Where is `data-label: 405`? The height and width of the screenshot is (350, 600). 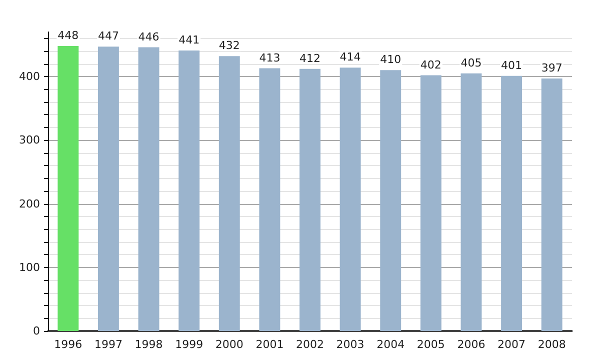 data-label: 405 is located at coordinates (471, 63).